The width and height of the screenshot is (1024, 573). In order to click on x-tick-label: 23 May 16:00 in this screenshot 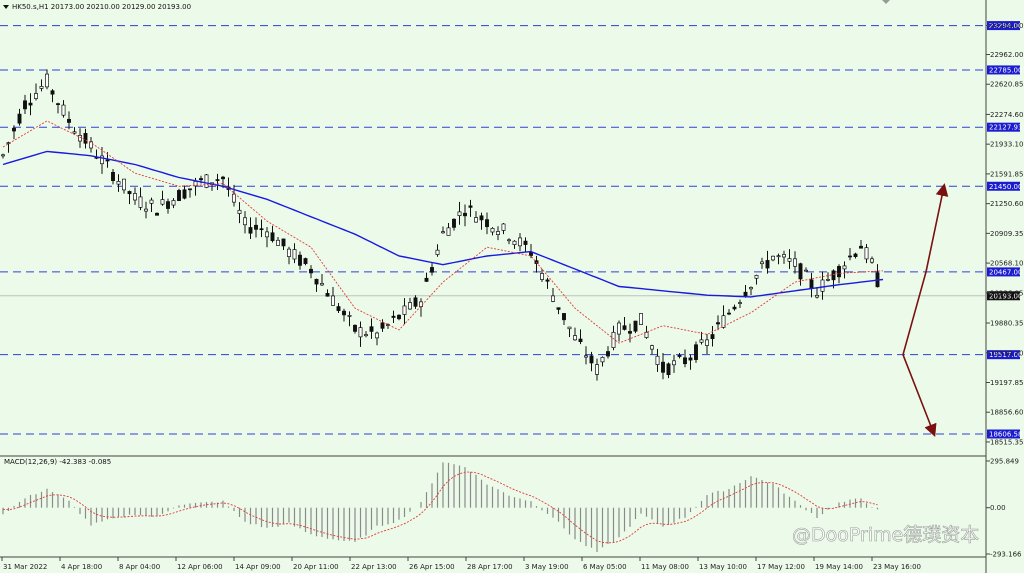, I will do `click(897, 567)`.